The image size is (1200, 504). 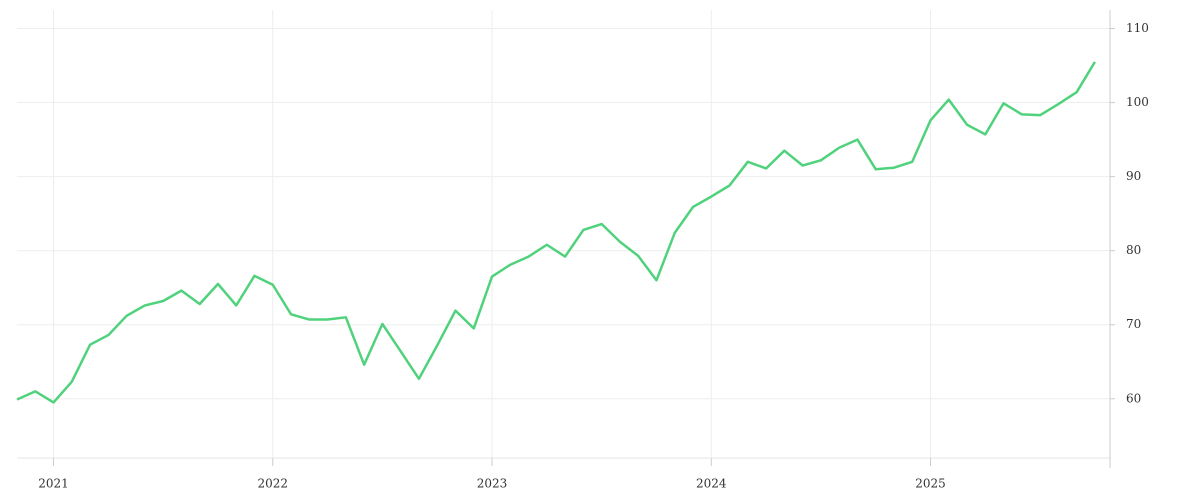 What do you see at coordinates (711, 484) in the screenshot?
I see `x-tick-label: 2024` at bounding box center [711, 484].